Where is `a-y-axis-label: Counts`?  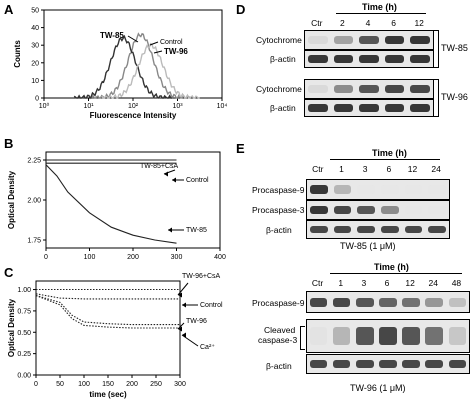 a-y-axis-label: Counts is located at coordinates (17, 54).